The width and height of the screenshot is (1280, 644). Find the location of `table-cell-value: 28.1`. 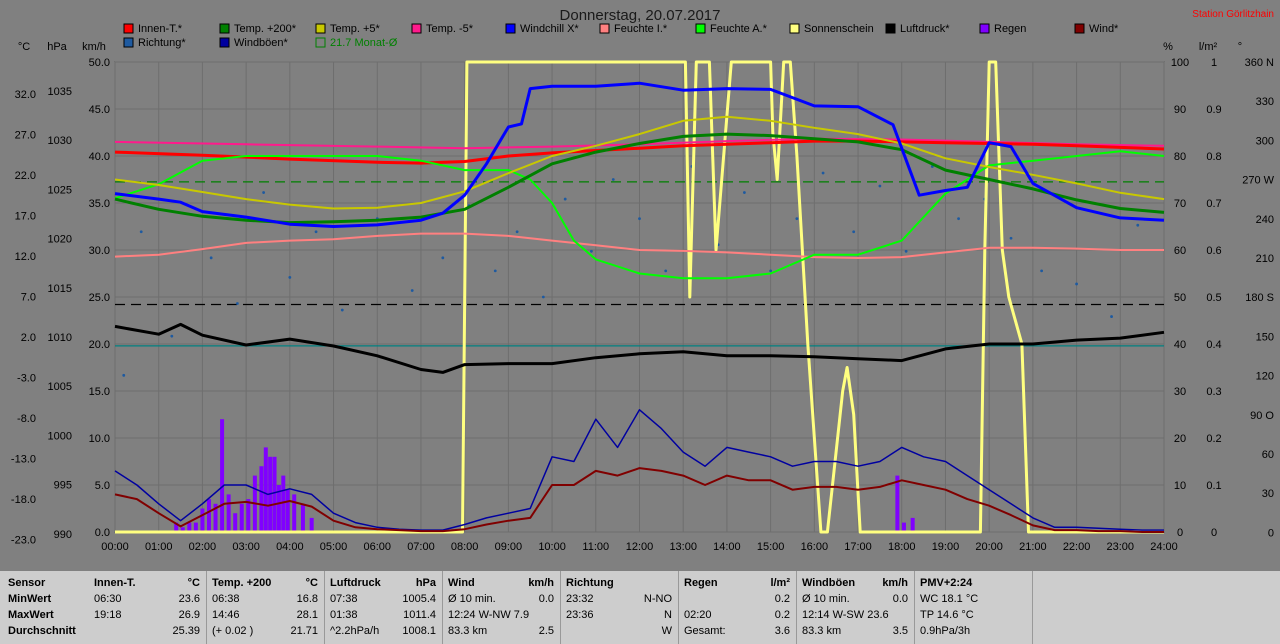

table-cell-value: 28.1 is located at coordinates (307, 615).